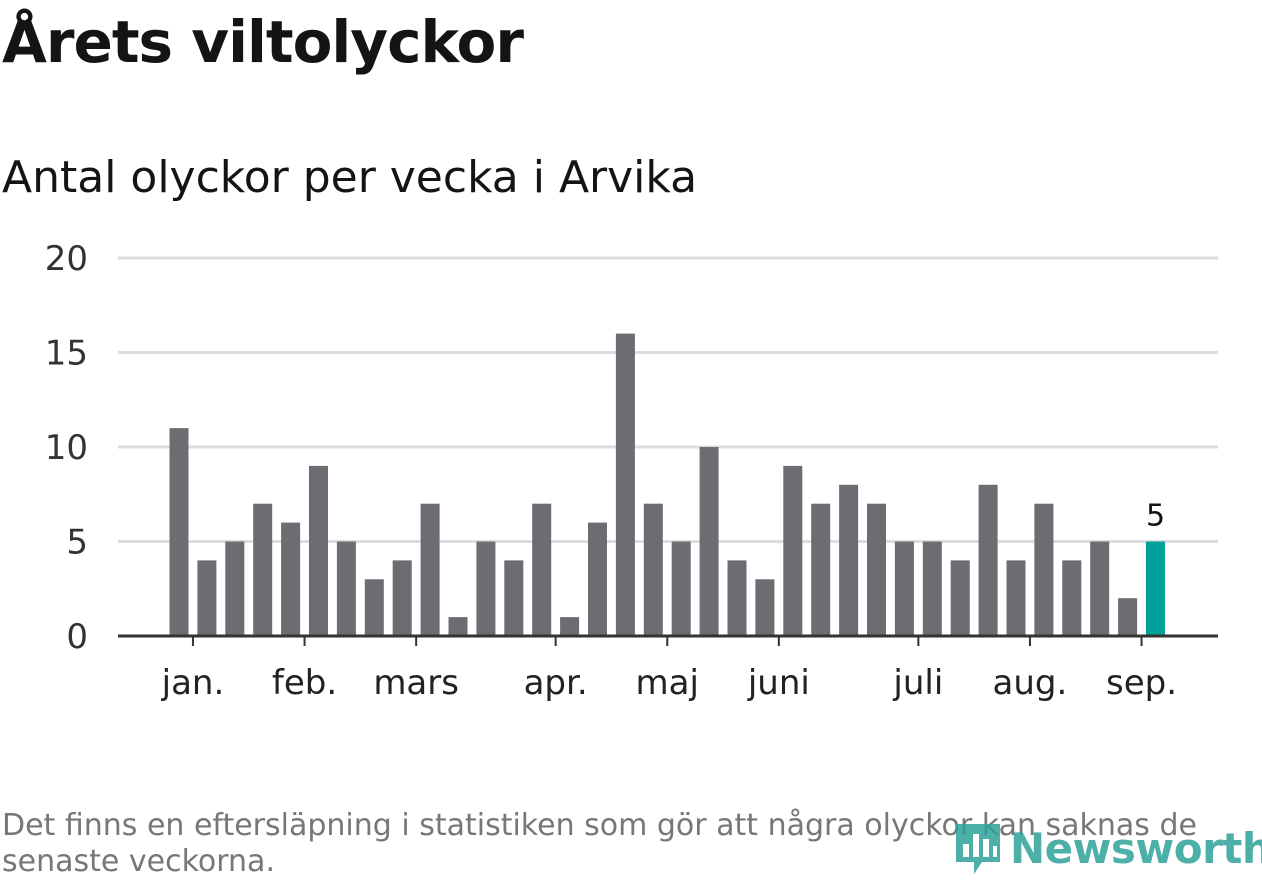  I want to click on y-tick-label-20: 20, so click(66, 259).